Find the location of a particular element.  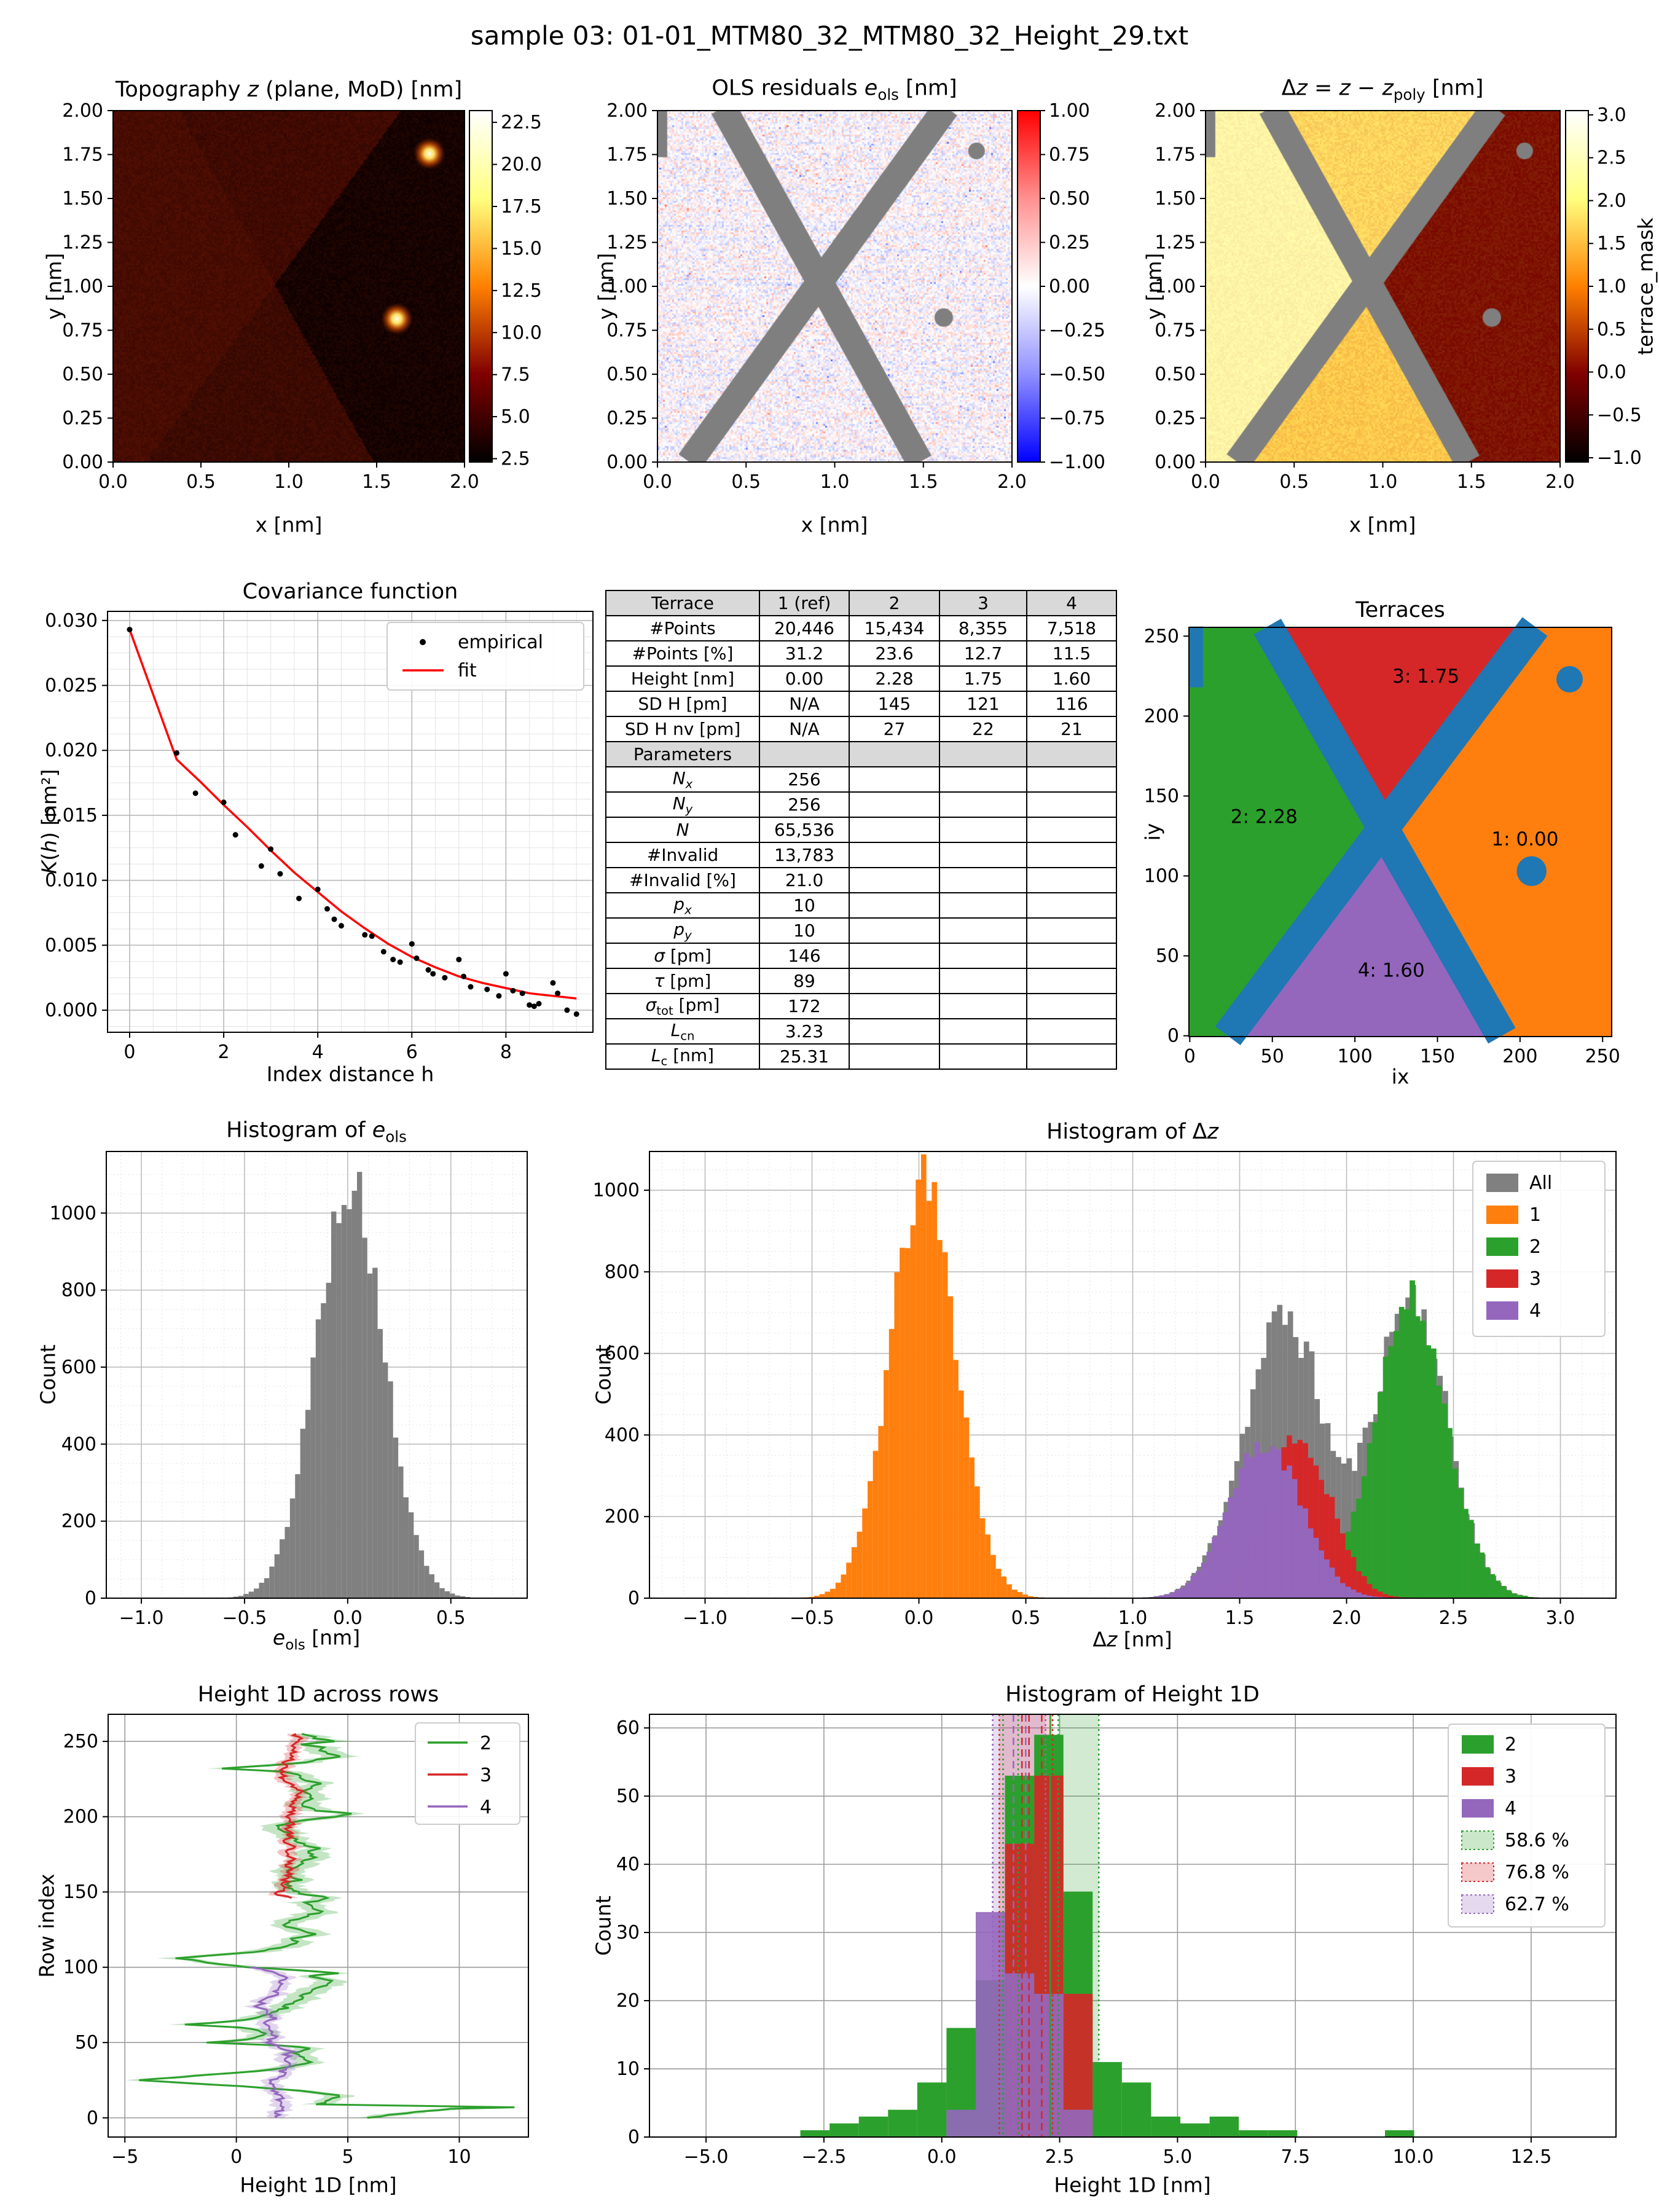

dz-map-title: Δz = z − zpoly [nm] is located at coordinates (1382, 90).